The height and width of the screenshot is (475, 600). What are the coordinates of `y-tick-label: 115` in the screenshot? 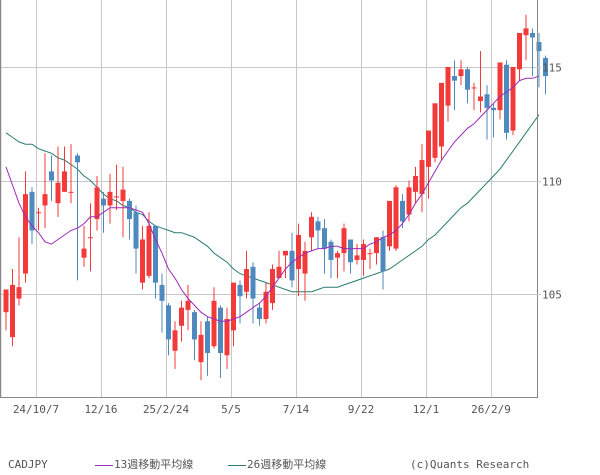 It's located at (552, 68).